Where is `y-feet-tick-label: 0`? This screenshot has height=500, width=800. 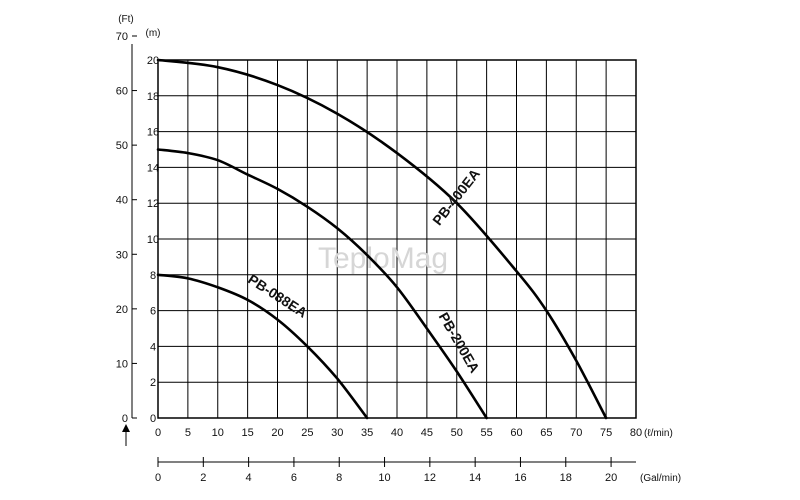
y-feet-tick-label: 0 is located at coordinates (125, 419).